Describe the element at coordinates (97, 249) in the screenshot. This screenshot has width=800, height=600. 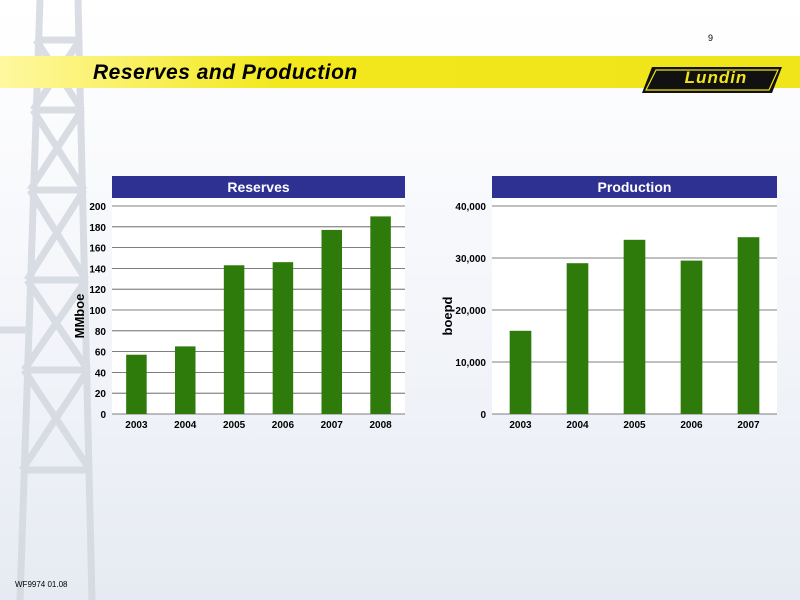
I see `y-tick-label: 160` at that location.